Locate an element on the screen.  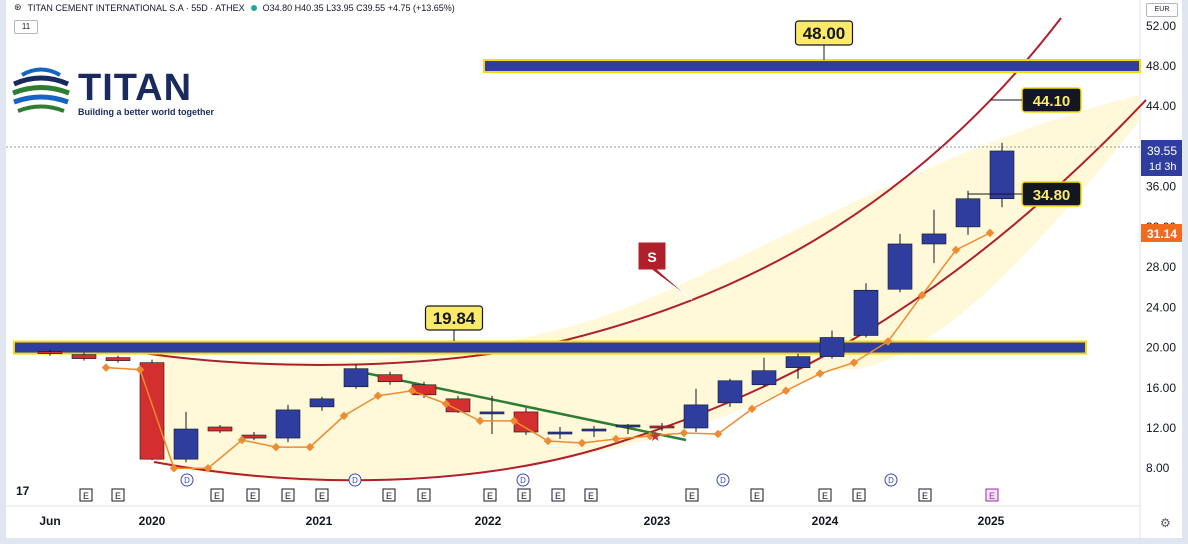
x-tick-label: 2022 is located at coordinates (488, 521).